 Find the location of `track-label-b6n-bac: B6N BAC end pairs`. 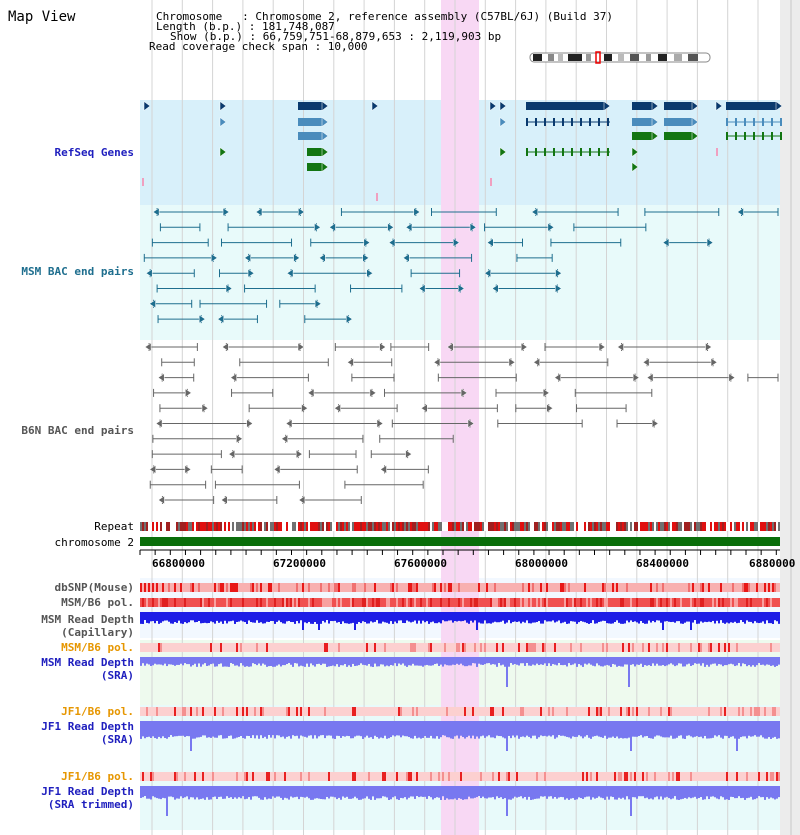

track-label-b6n-bac: B6N BAC end pairs is located at coordinates (77, 430).